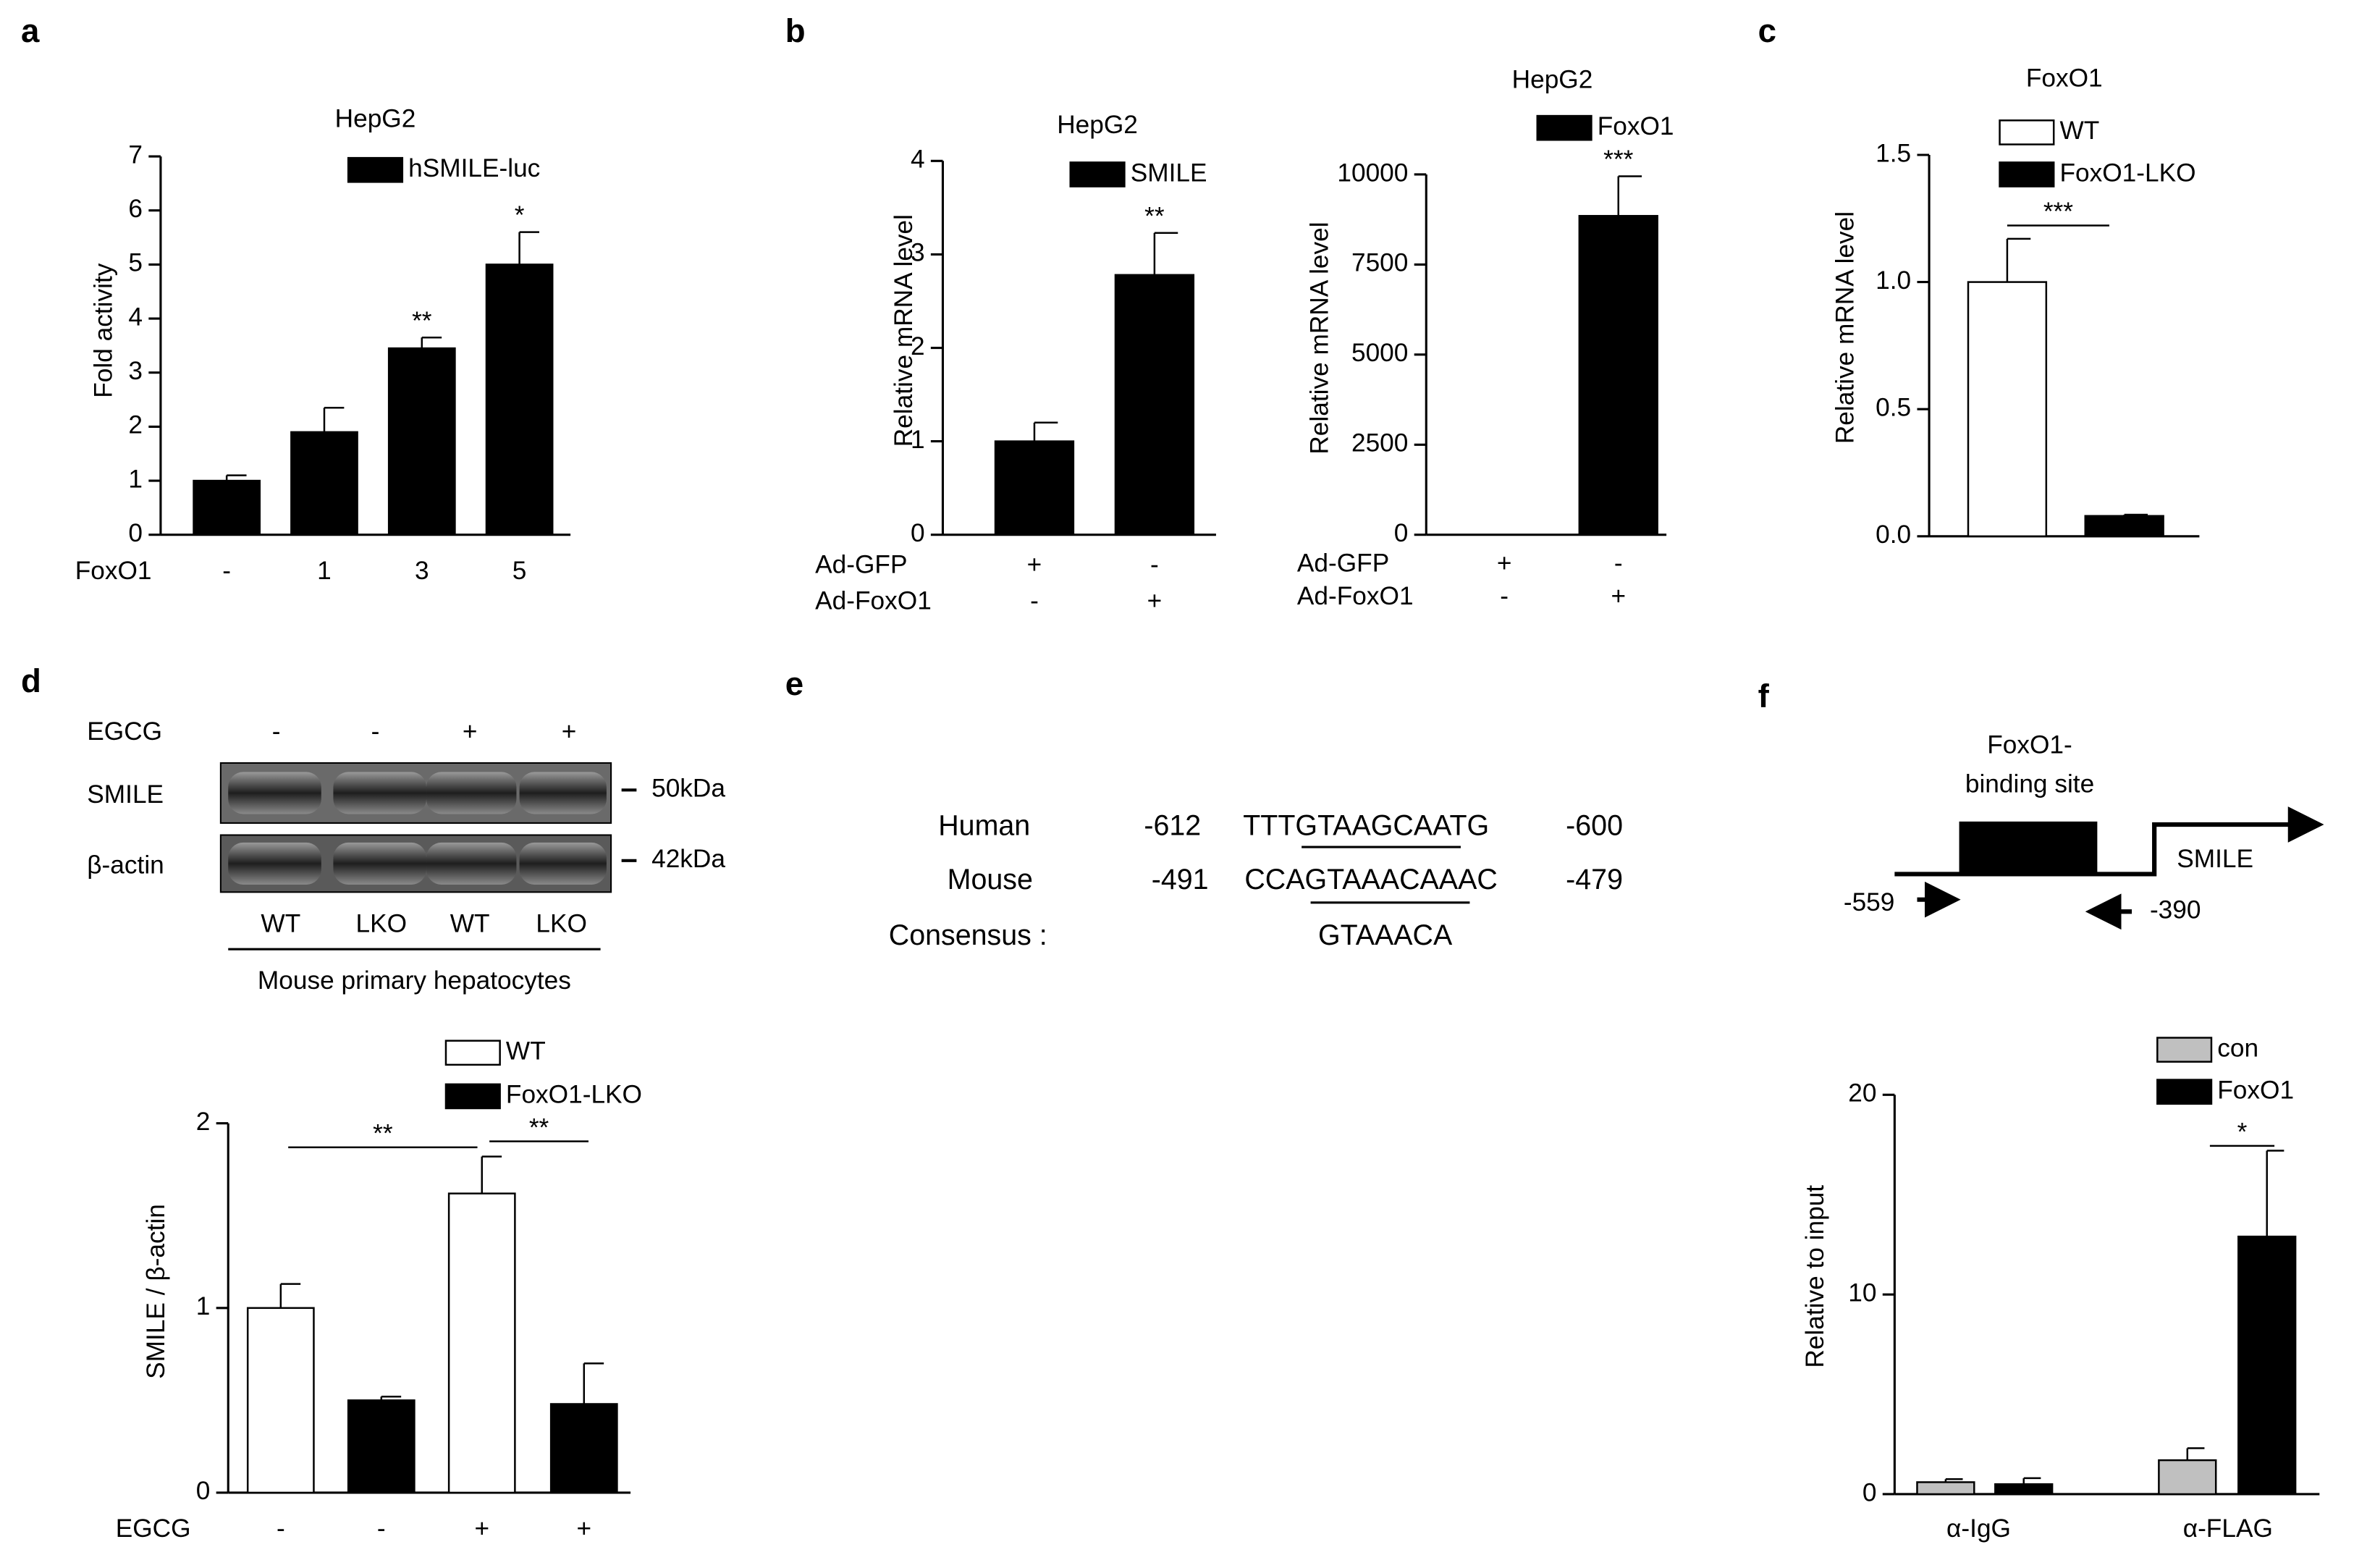  What do you see at coordinates (688, 789) in the screenshot?
I see `blot-size: 50kDa` at bounding box center [688, 789].